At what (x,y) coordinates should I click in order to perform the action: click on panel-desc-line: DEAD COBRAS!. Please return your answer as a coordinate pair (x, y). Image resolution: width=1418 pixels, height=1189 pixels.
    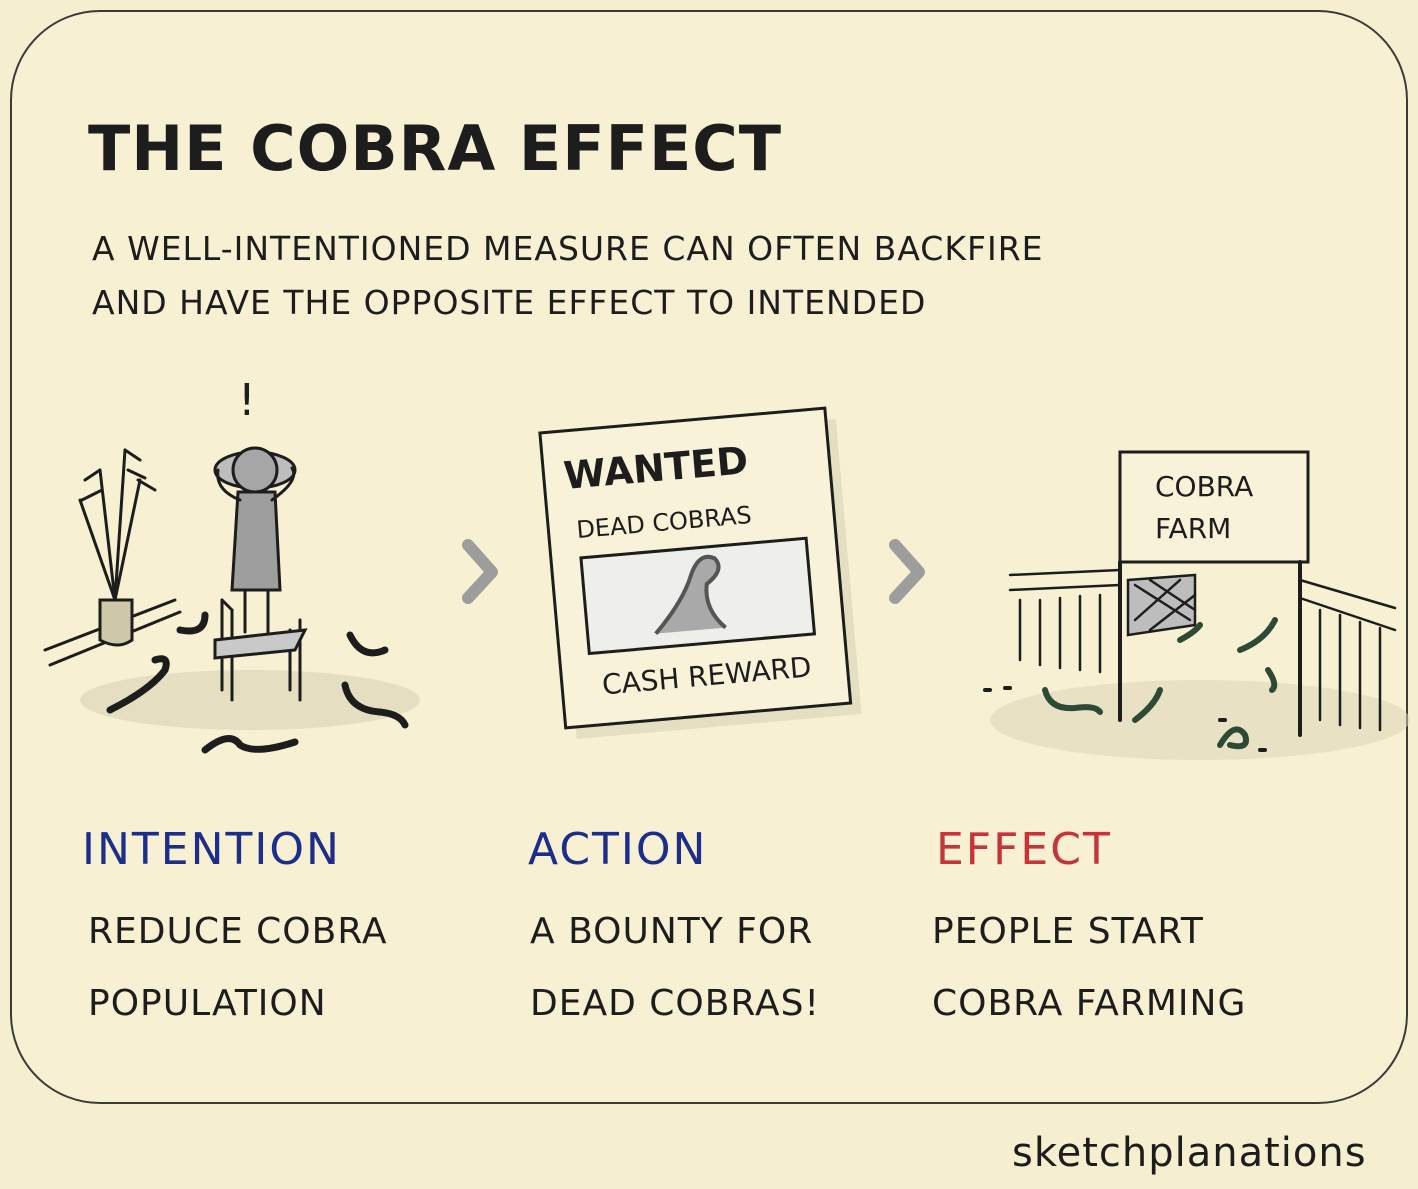
    Looking at the image, I should click on (675, 1003).